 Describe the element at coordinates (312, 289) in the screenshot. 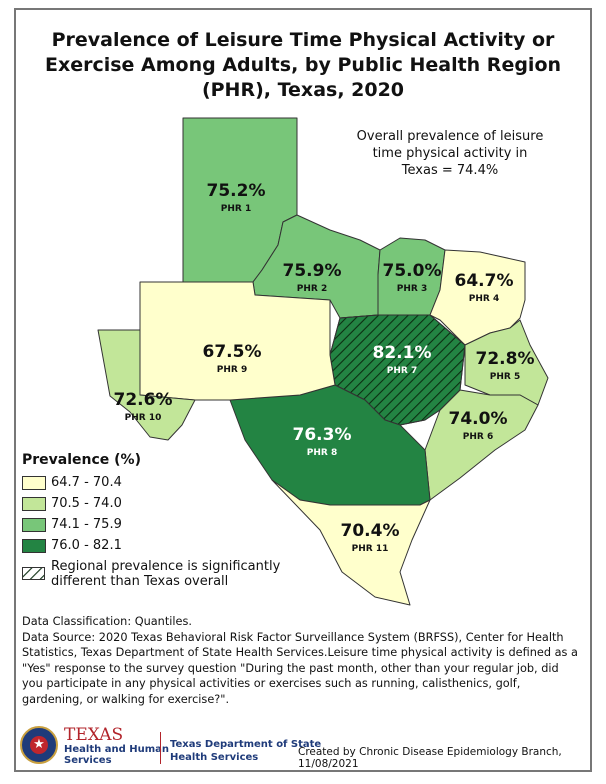

I see `region-name-label: PHR 2` at that location.